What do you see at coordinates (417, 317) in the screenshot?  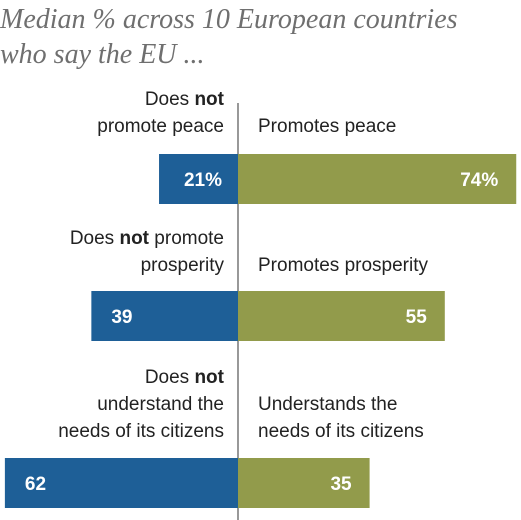 I see `value-label-positive: 55` at bounding box center [417, 317].